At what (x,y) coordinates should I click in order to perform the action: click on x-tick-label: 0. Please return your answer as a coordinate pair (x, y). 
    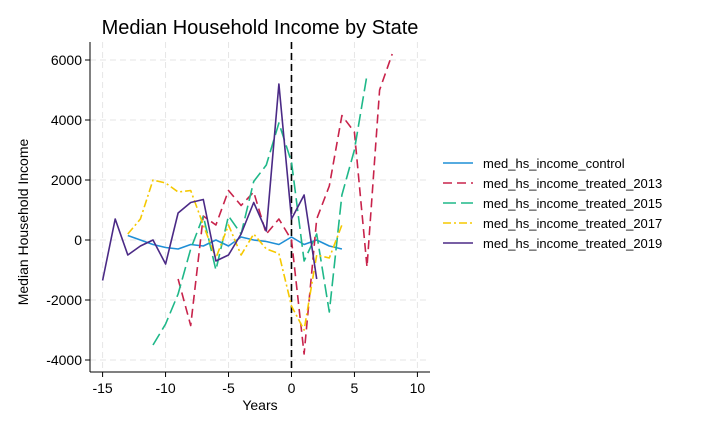
    Looking at the image, I should click on (292, 388).